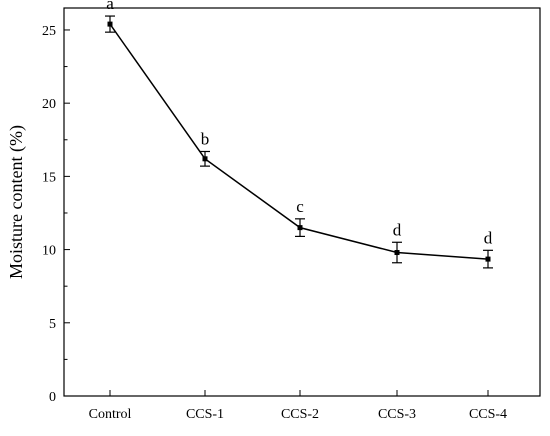 Image resolution: width=550 pixels, height=436 pixels. What do you see at coordinates (397, 414) in the screenshot?
I see `x-tick-label: CCS-3` at bounding box center [397, 414].